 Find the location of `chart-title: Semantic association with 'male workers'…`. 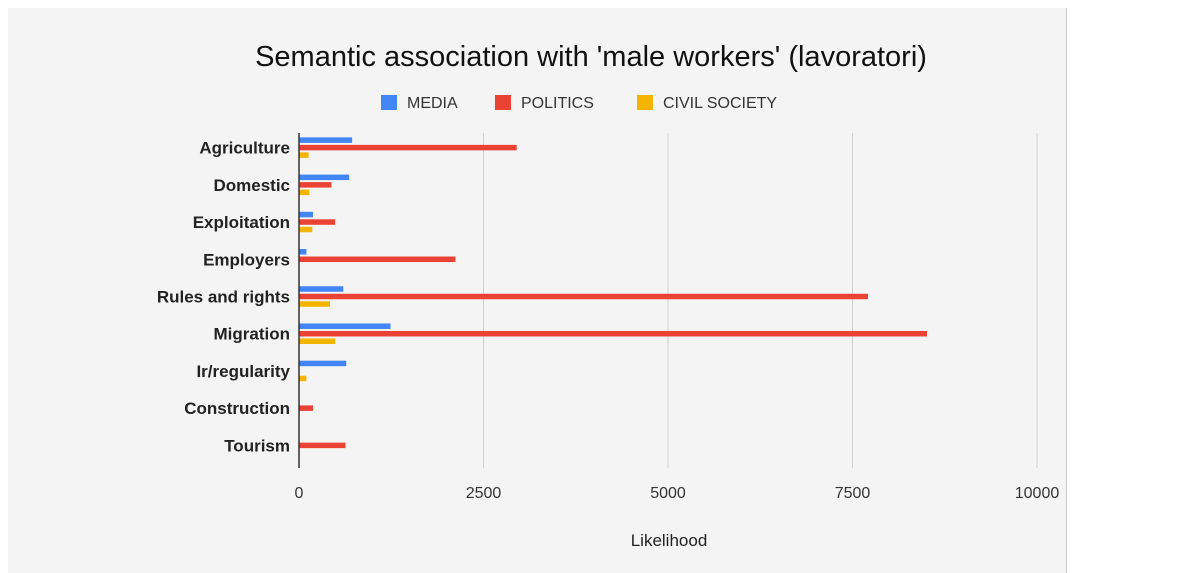

chart-title: Semantic association with 'male workers'… is located at coordinates (591, 57).